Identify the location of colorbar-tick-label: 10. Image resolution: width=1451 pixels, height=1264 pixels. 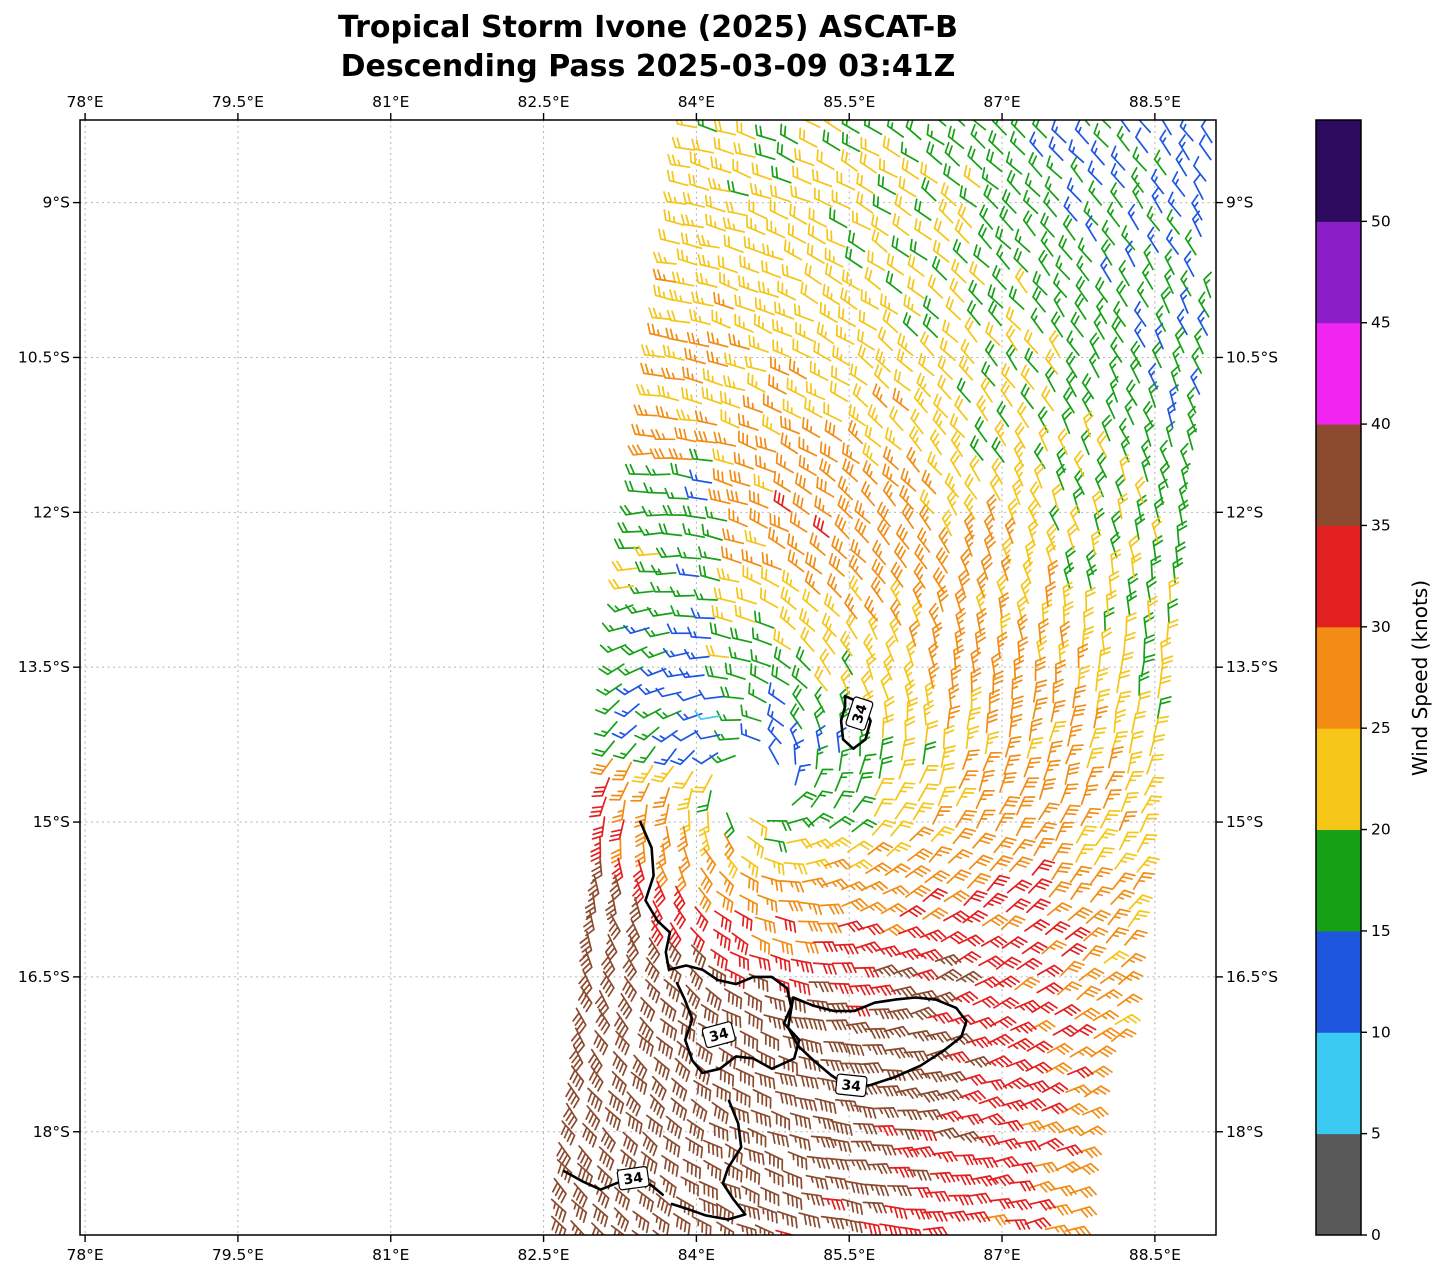
(1381, 1032).